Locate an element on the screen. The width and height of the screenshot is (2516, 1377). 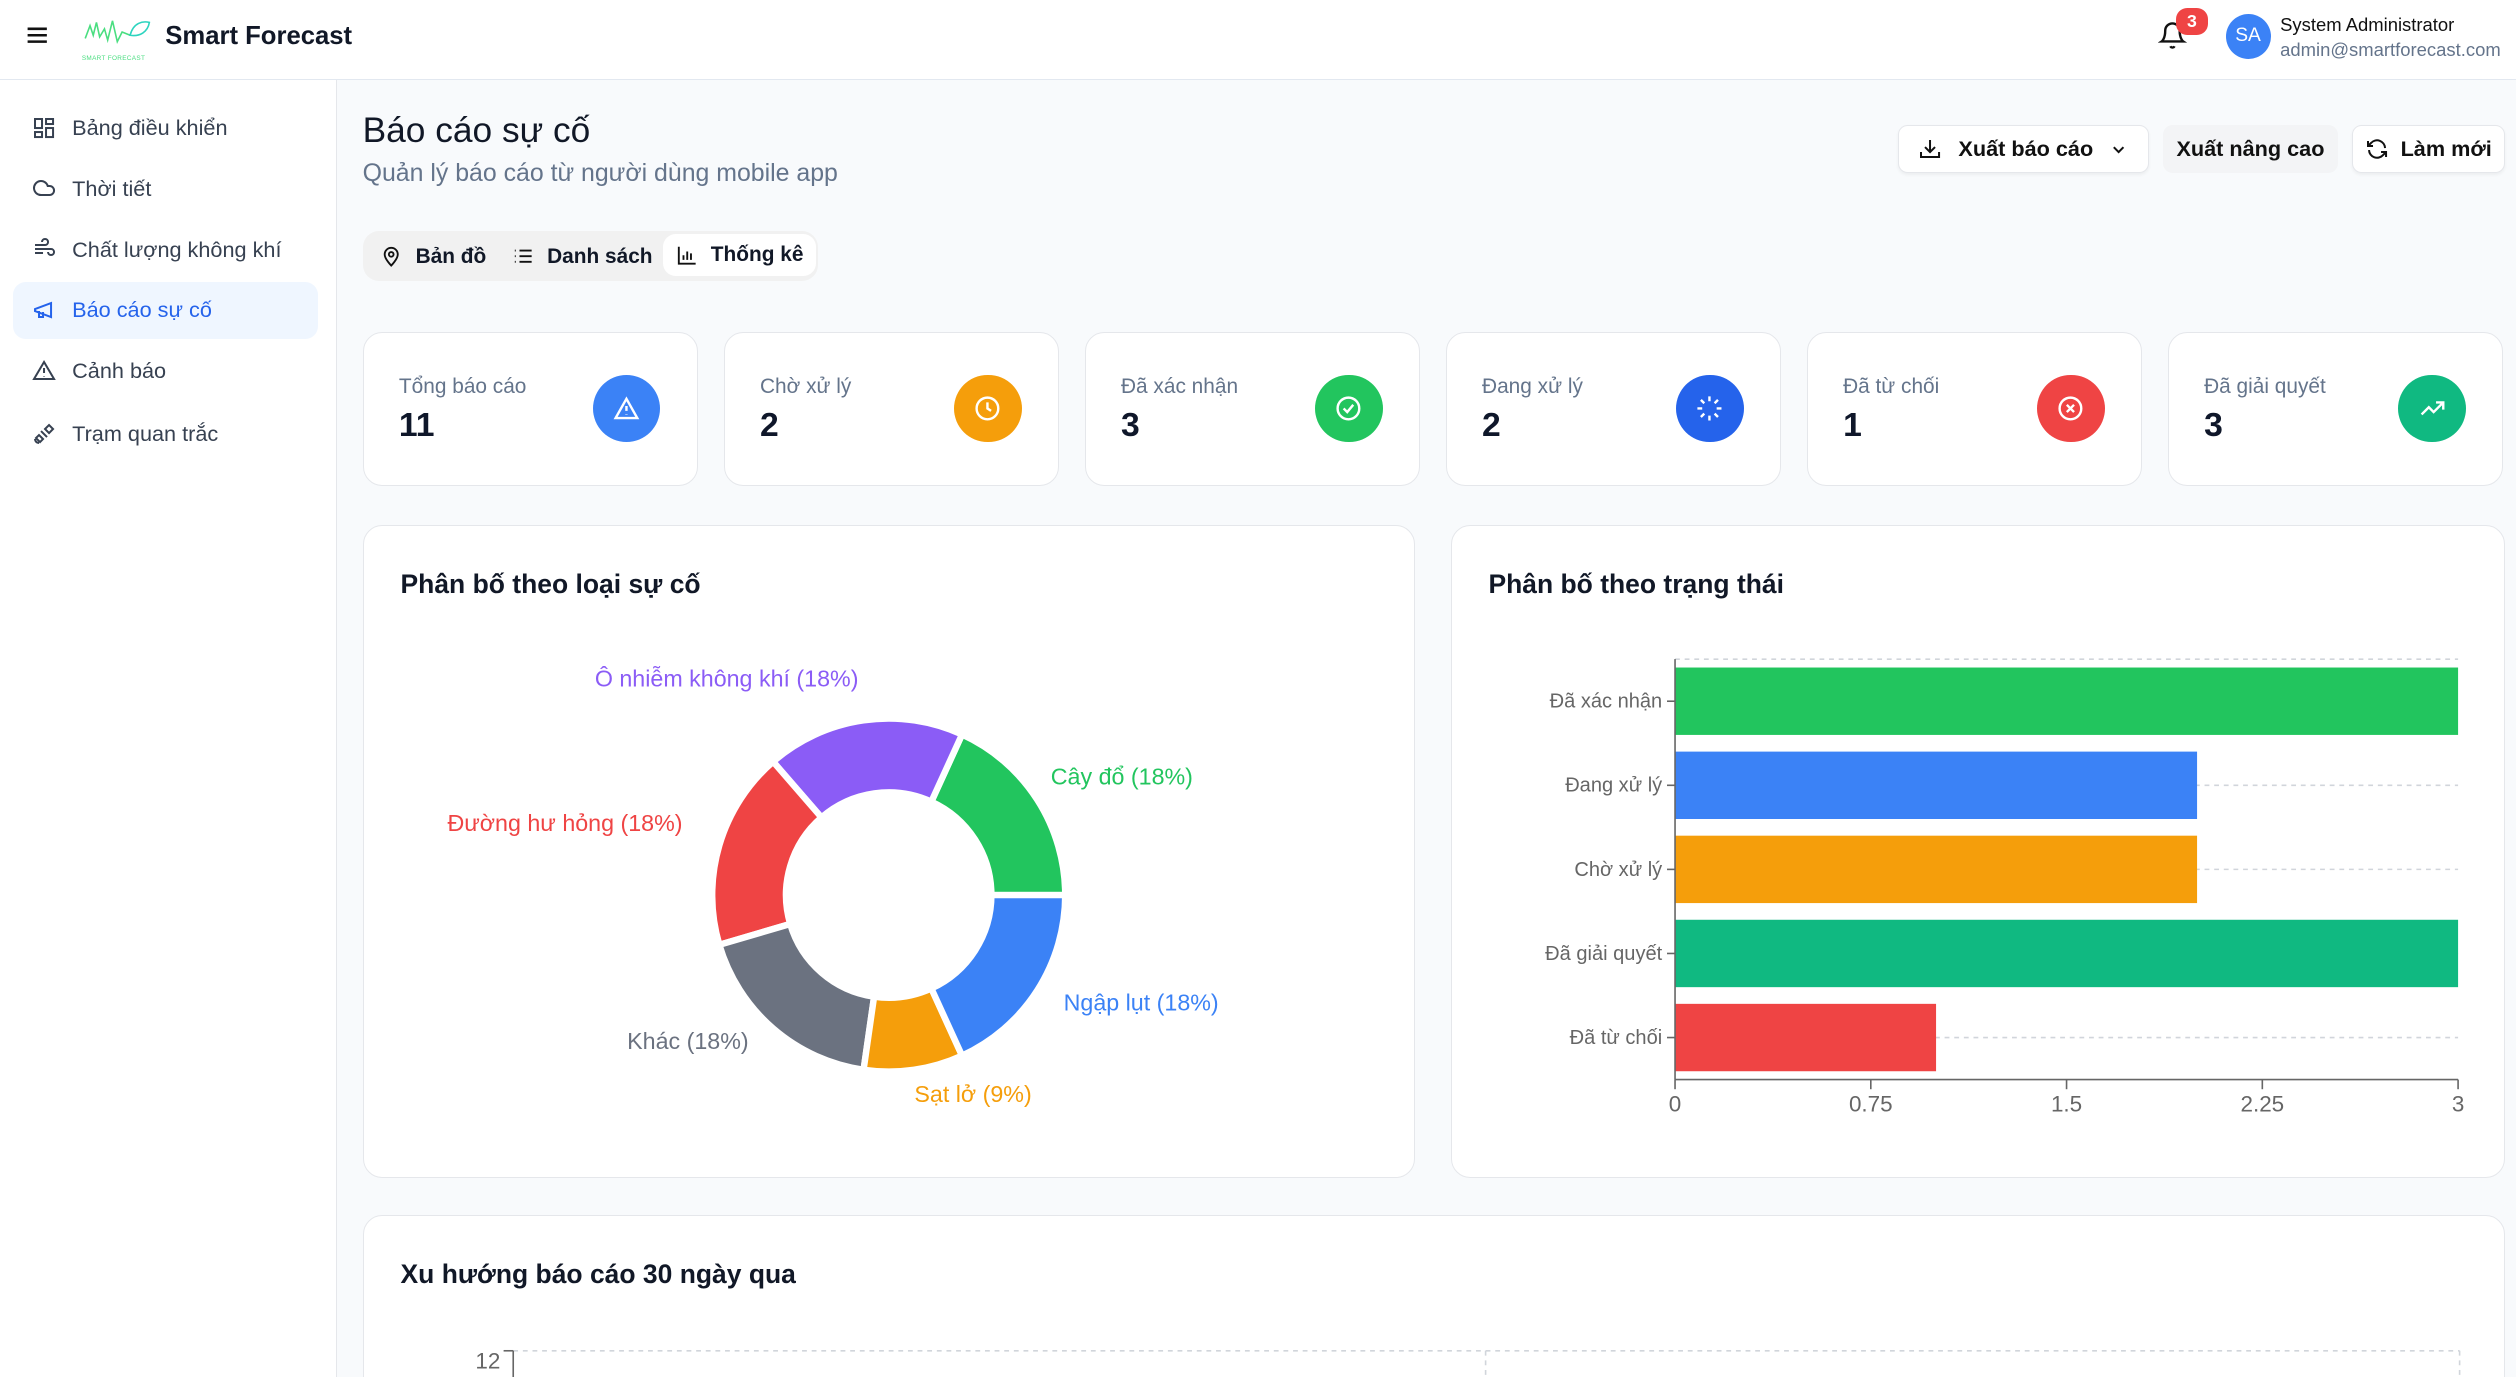
page-subtitle: Quản lý báo cáo từ người dùng mobile app is located at coordinates (600, 172).